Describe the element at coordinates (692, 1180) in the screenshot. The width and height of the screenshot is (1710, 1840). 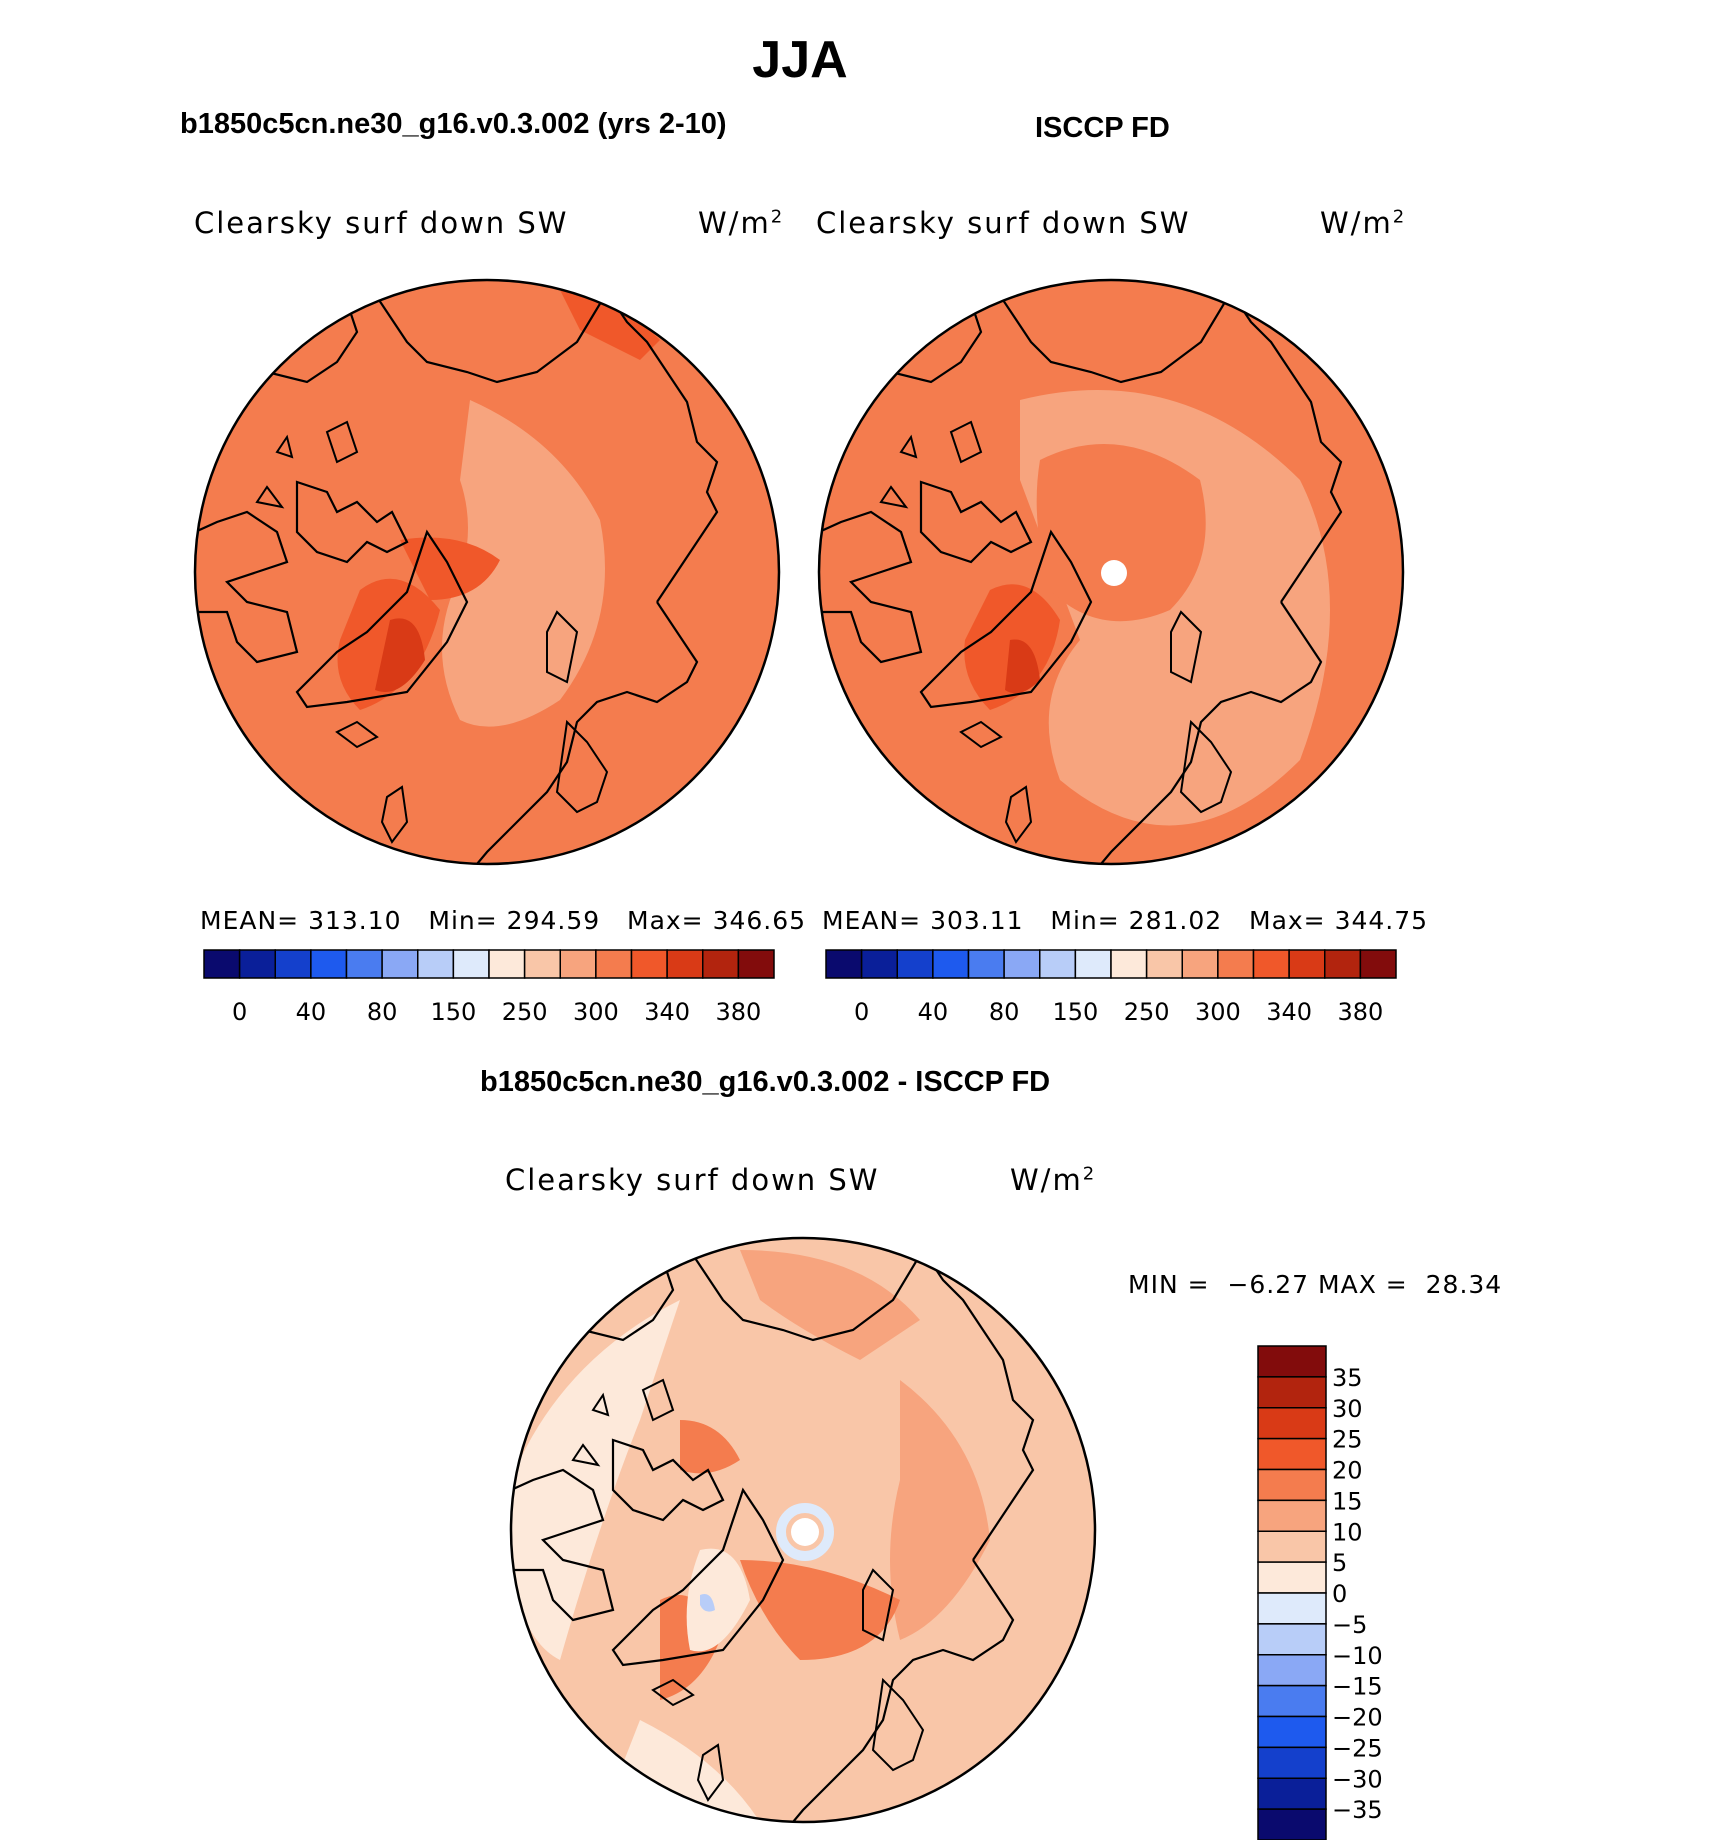
I see `diff-variable-label: Clearsky surf down SW` at that location.